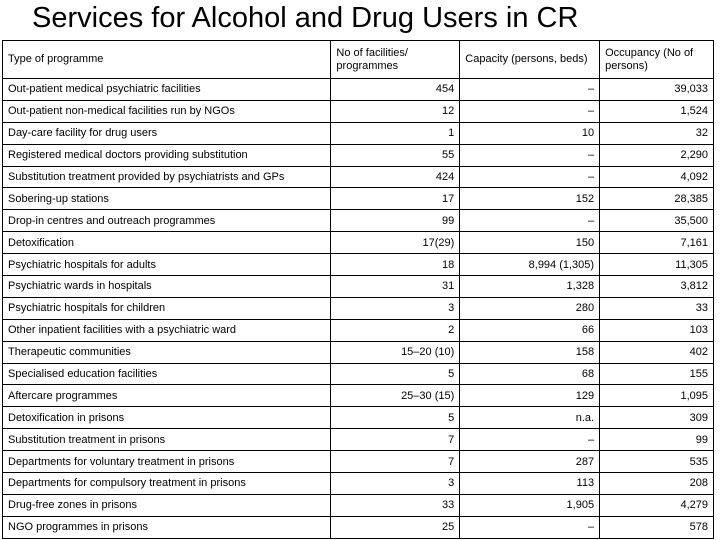  Describe the element at coordinates (395, 330) in the screenshot. I see `cell-facilities-count: 2` at that location.